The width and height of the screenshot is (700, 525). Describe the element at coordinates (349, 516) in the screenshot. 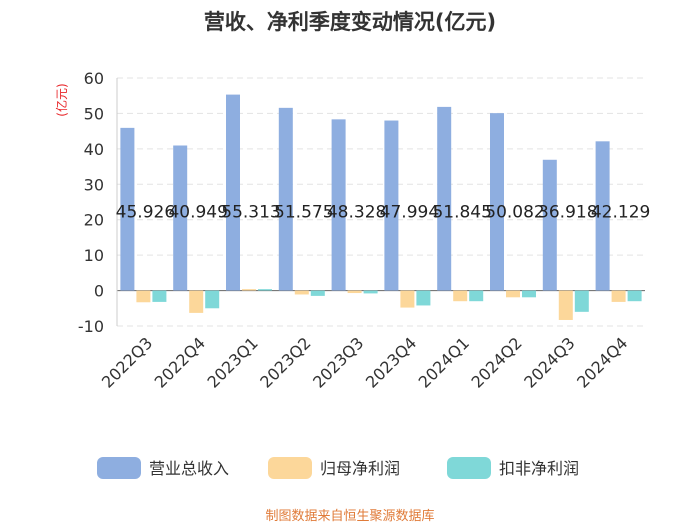

I see `source-note: 制图数据来自恒生聚源数据库` at that location.